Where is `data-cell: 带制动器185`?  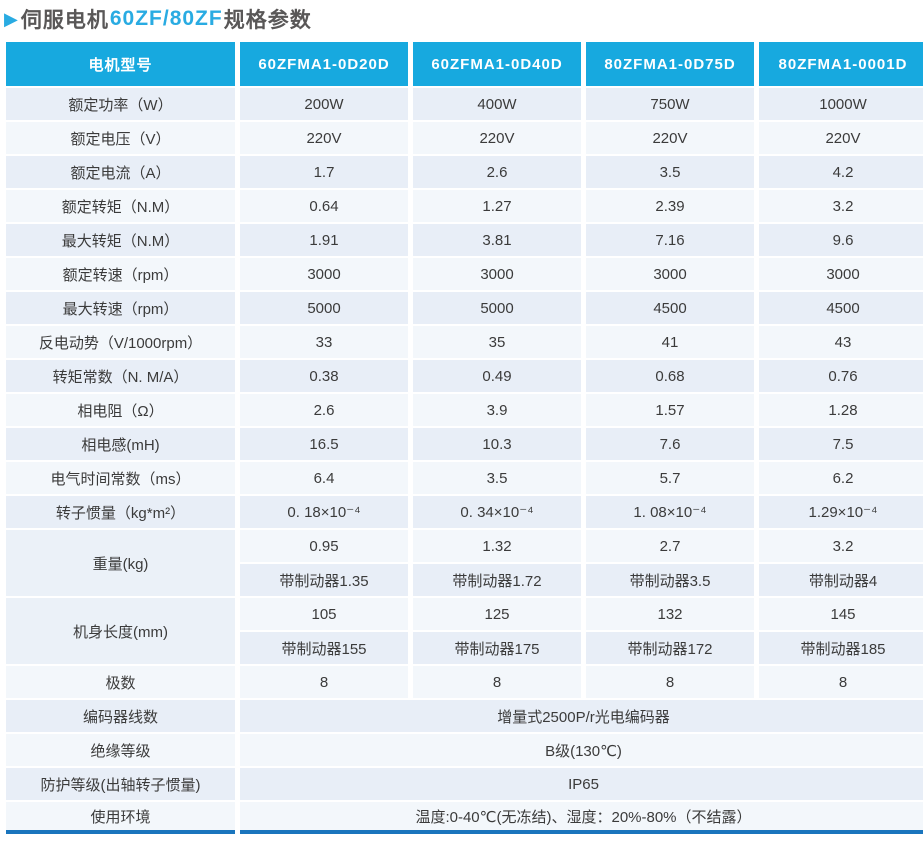 data-cell: 带制动器185 is located at coordinates (841, 648).